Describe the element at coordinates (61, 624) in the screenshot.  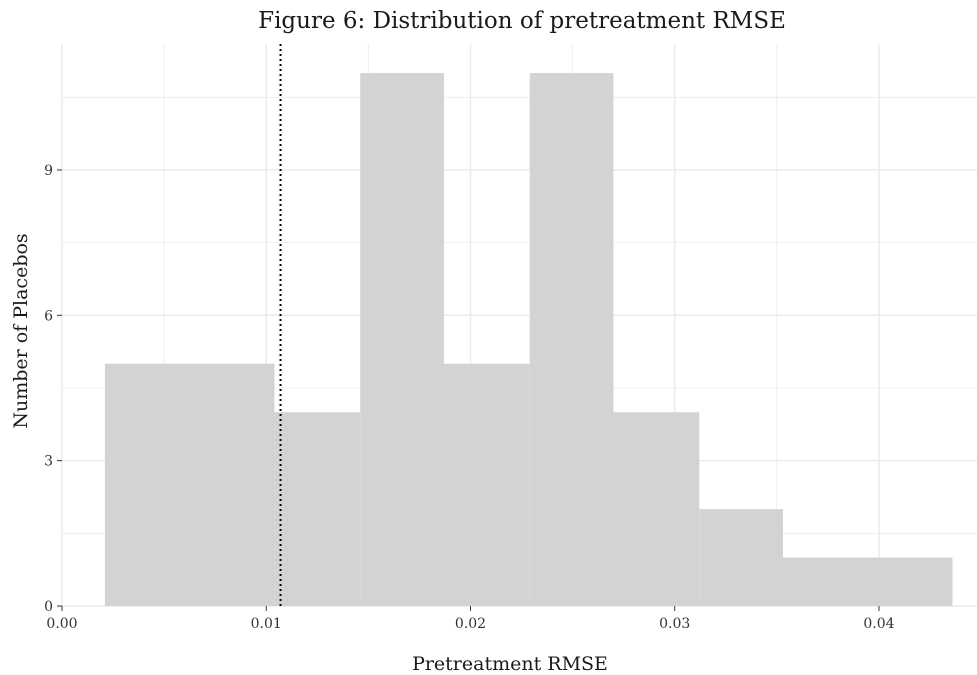
I see `x-tick-label: 0.00` at that location.